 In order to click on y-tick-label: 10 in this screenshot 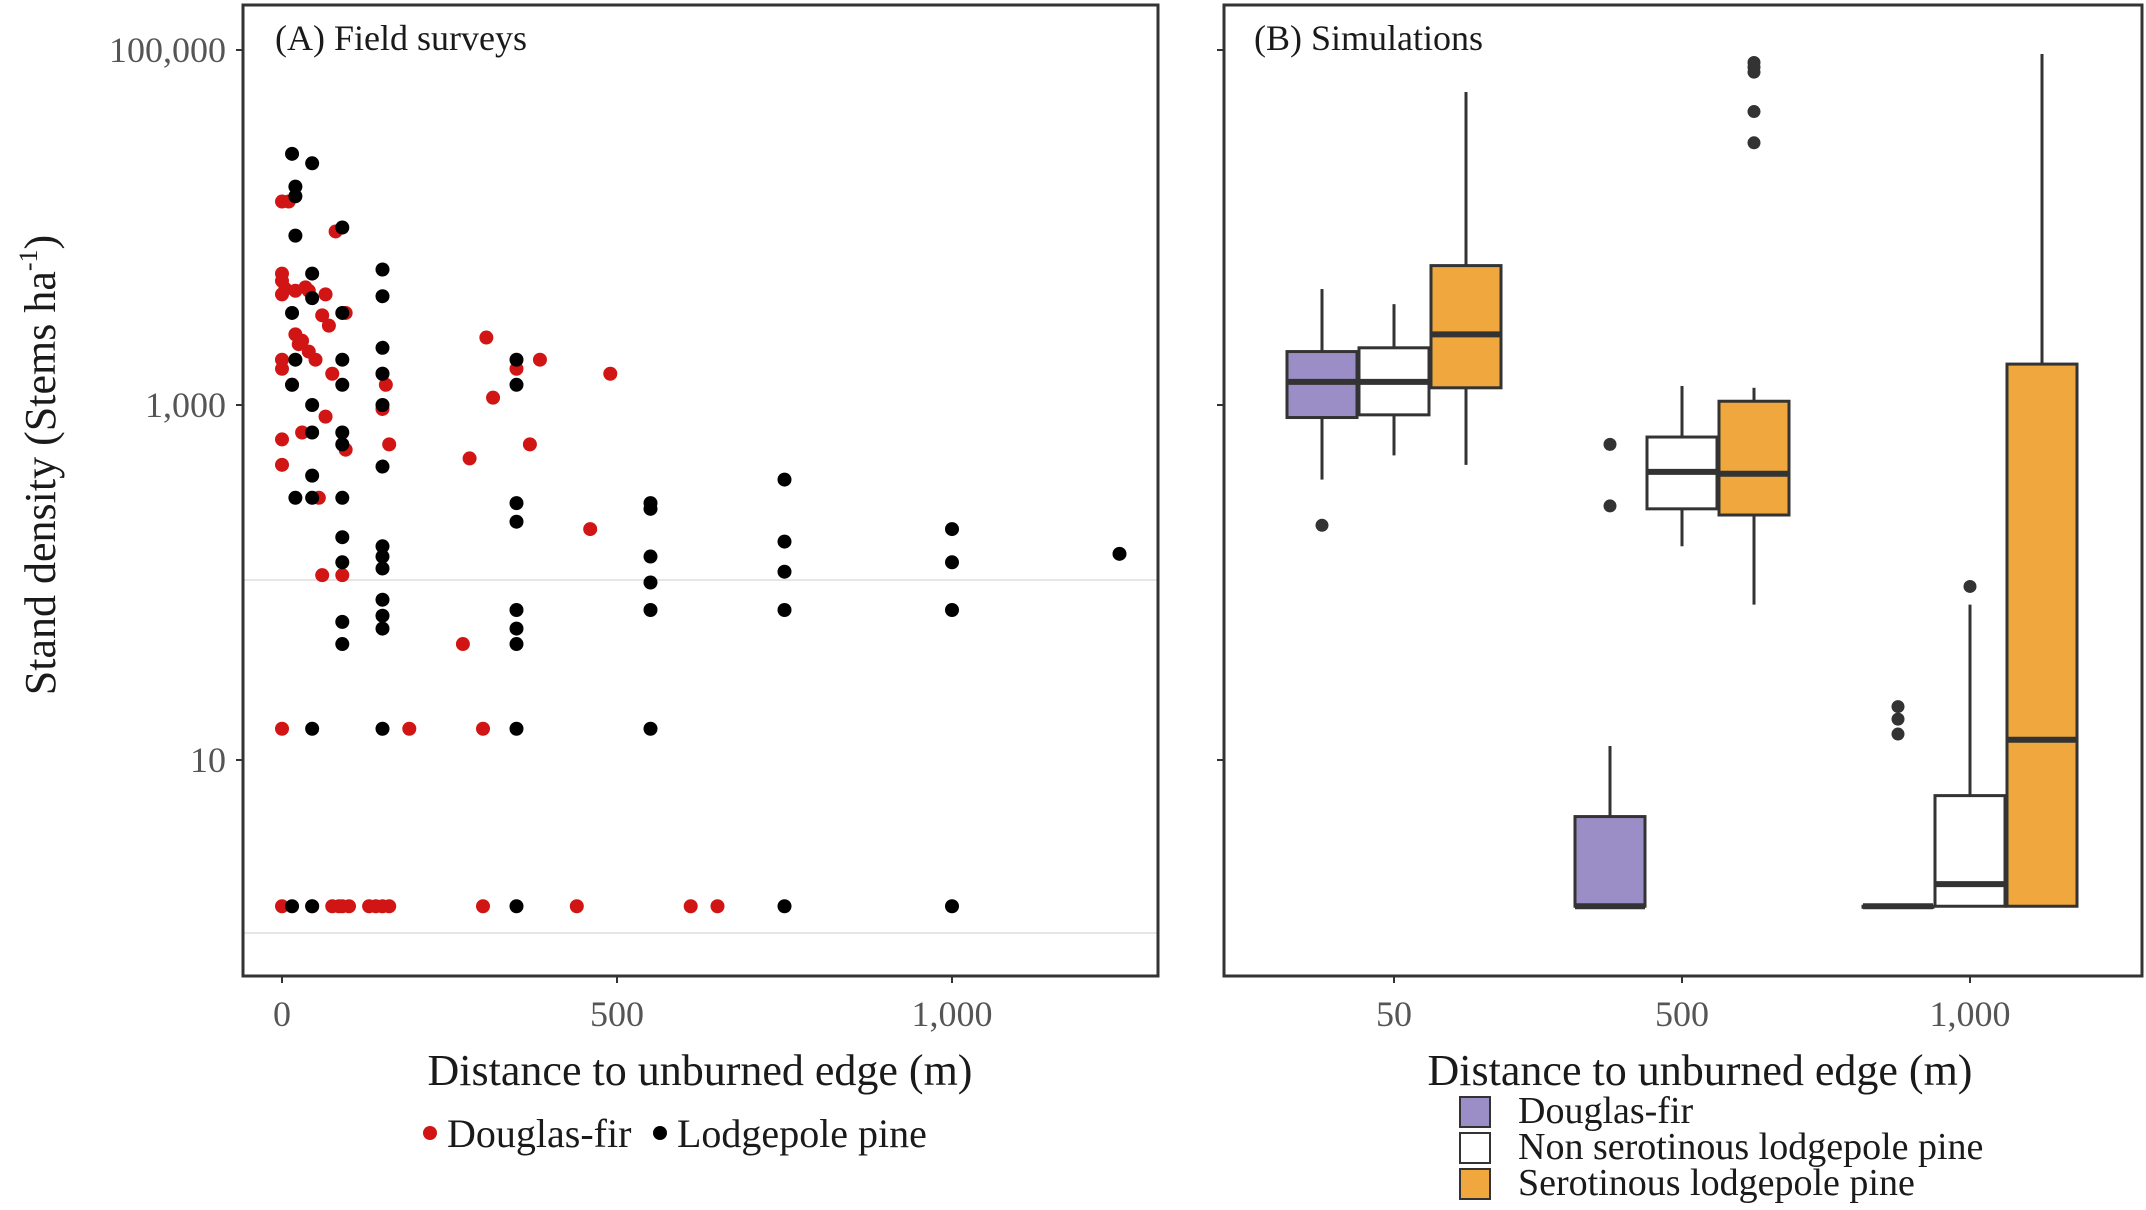, I will do `click(208, 760)`.